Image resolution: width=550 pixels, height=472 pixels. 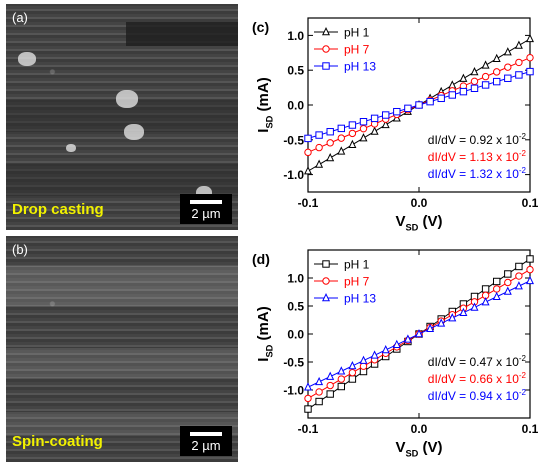 What do you see at coordinates (308, 203) in the screenshot?
I see `x-tick-label: -0.1` at bounding box center [308, 203].